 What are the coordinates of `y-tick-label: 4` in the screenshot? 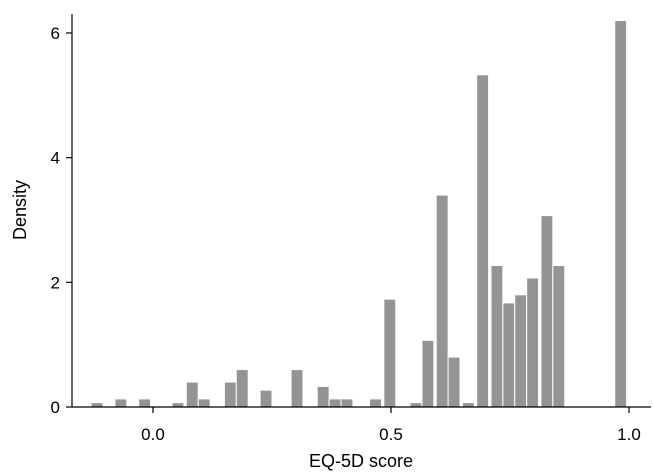 It's located at (55, 158).